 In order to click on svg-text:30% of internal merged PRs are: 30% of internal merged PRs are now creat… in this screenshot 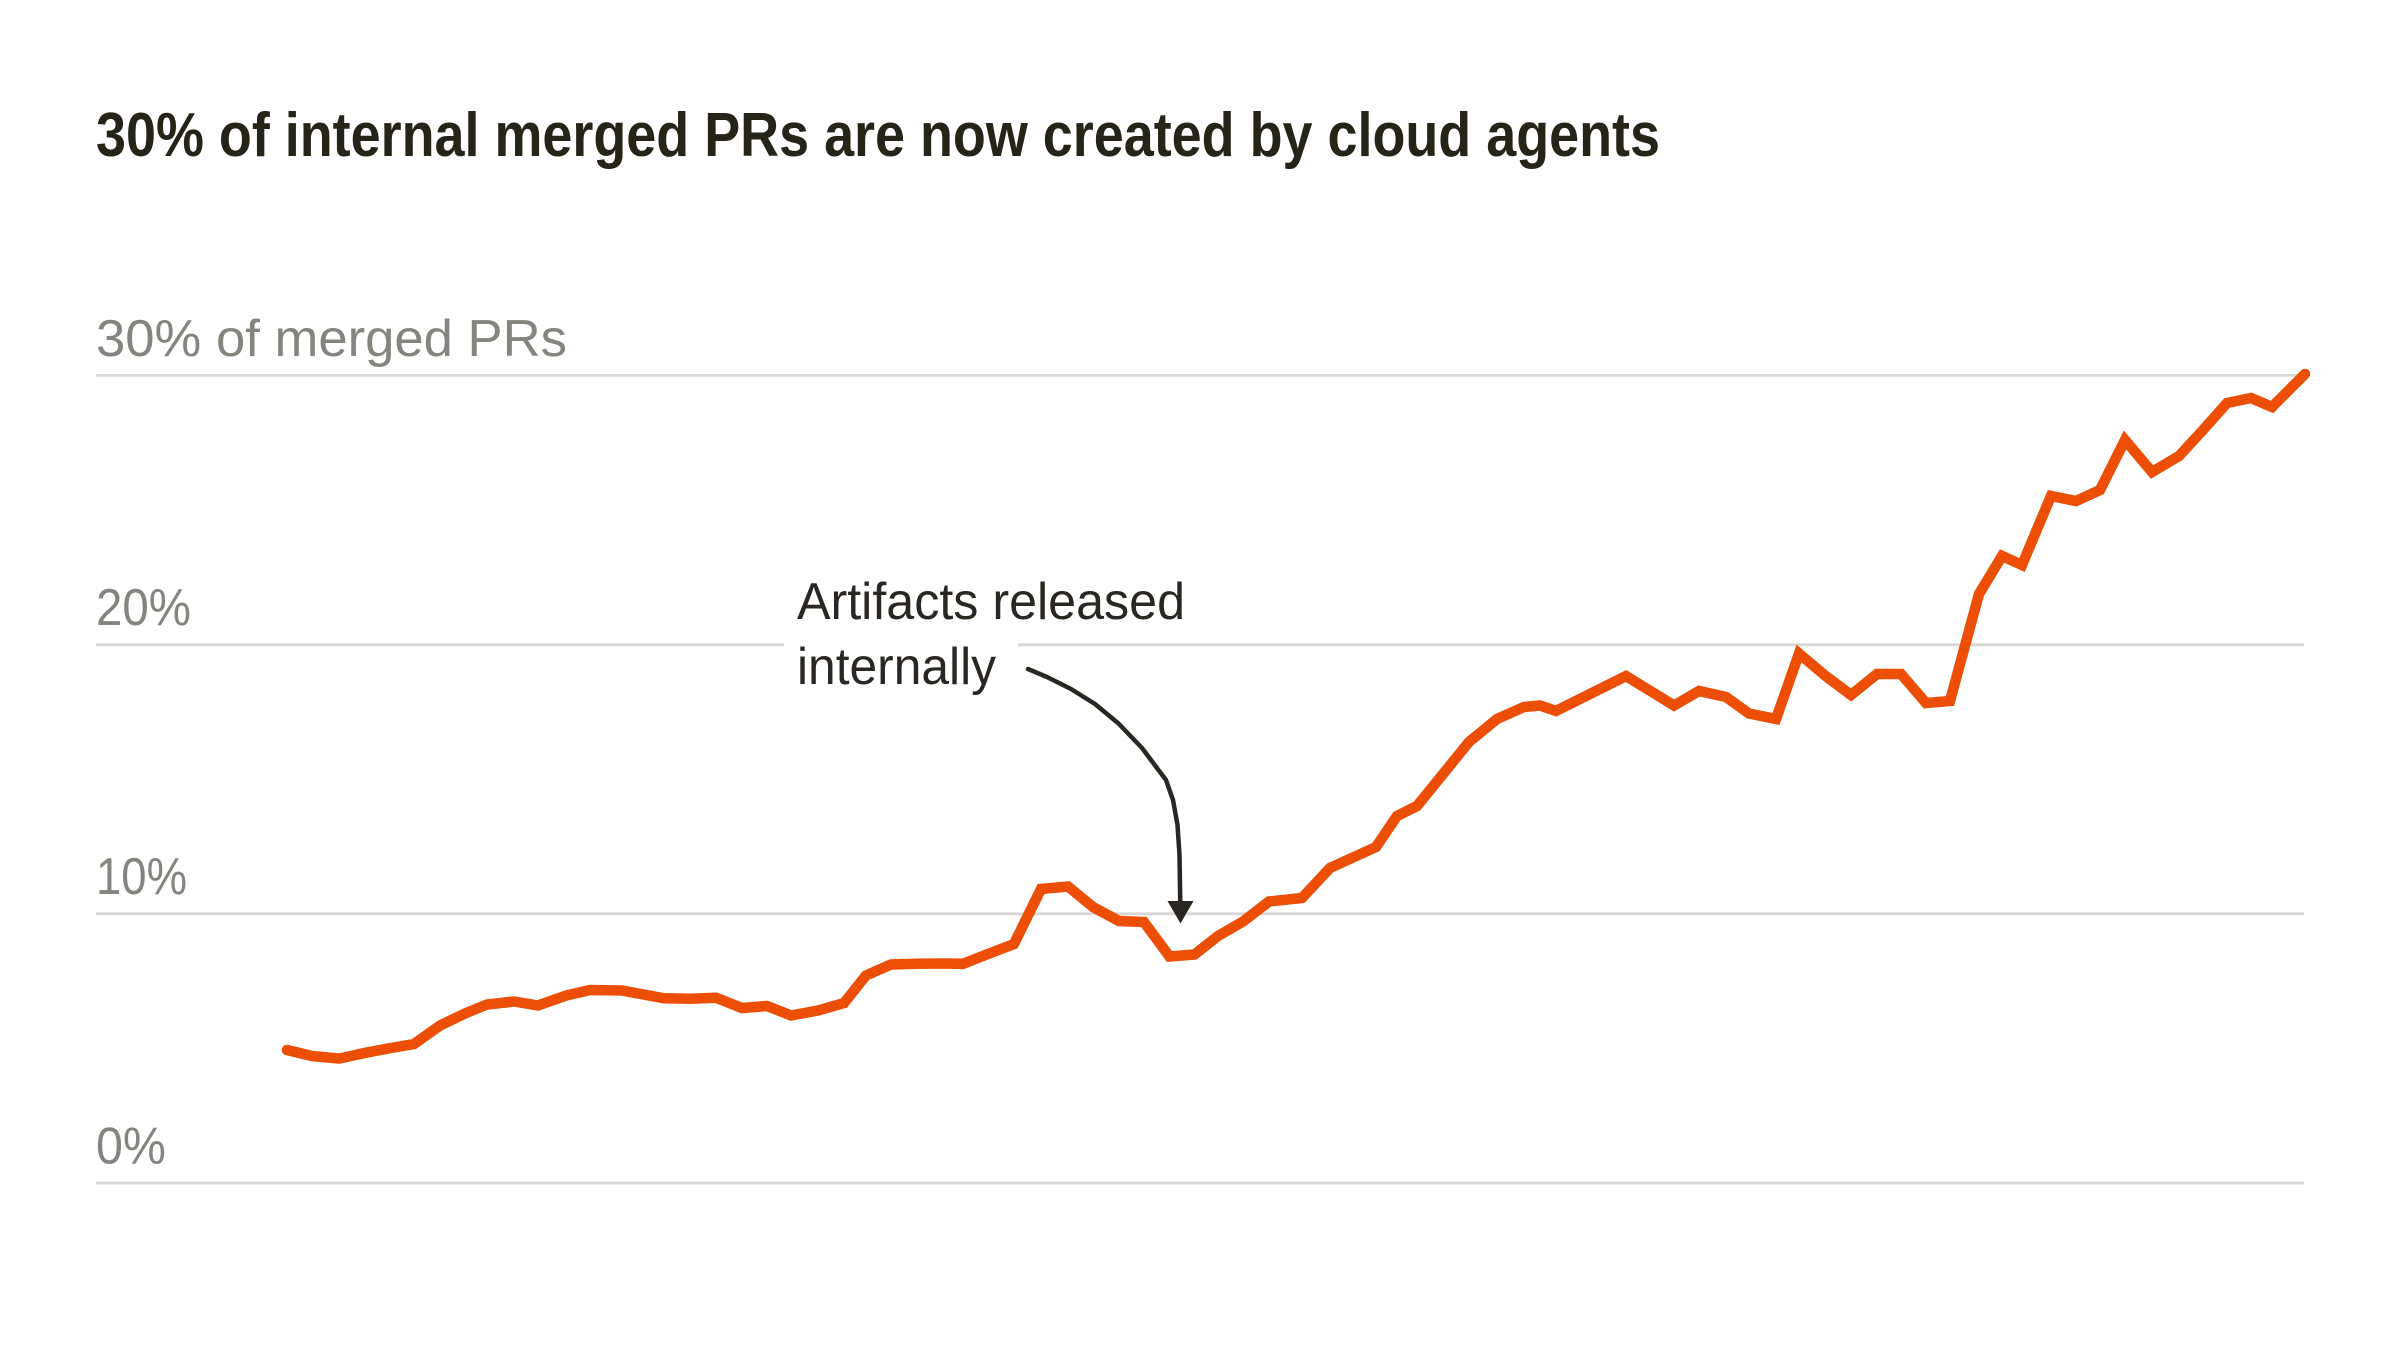, I will do `click(878, 135)`.